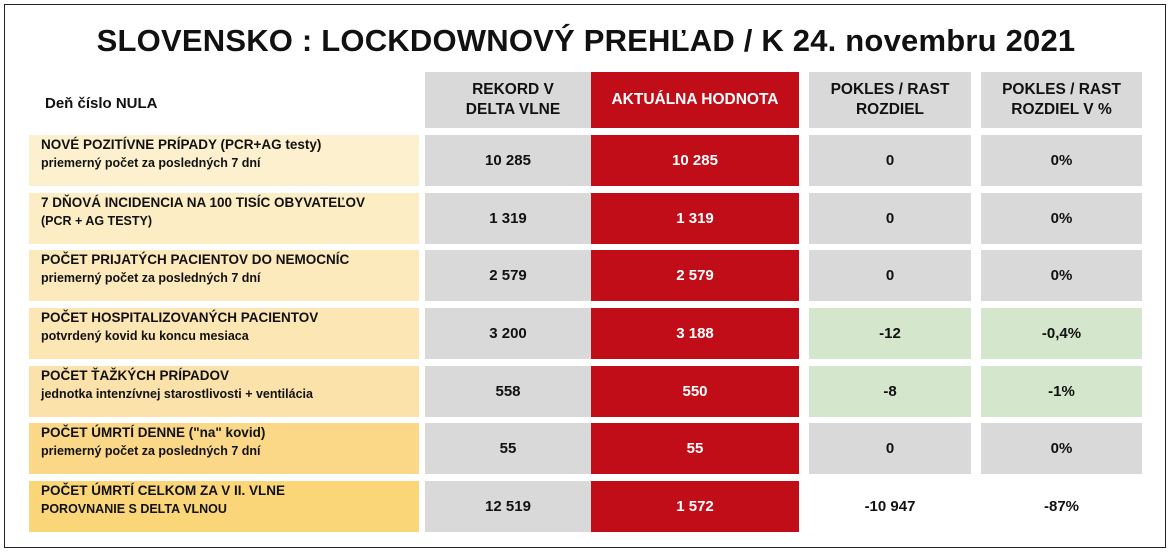 This screenshot has width=1174, height=554. I want to click on row-label-title: POČET PRIJATÝCH PACIENTOV DO NEMOCNÍC, so click(195, 259).